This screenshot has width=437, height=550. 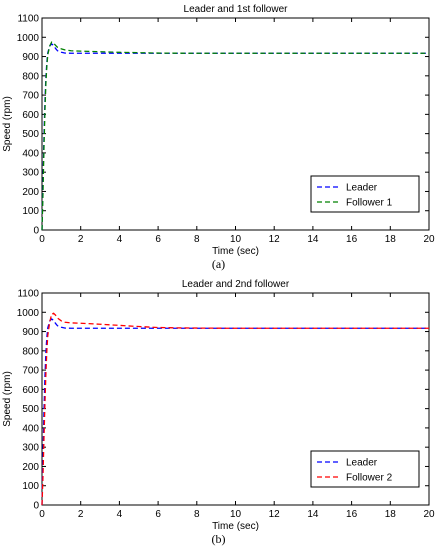 I want to click on chart-a-legend-box, so click(x=365, y=194).